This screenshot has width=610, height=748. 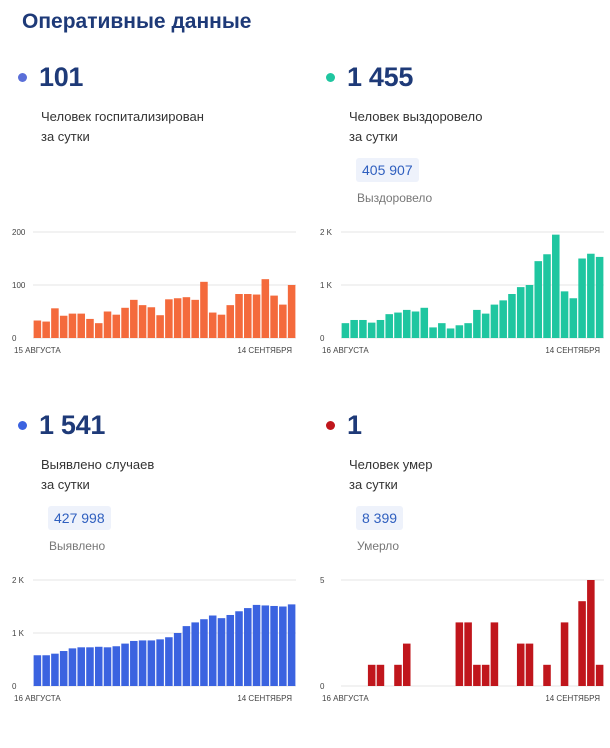 I want to click on total-badge: 427 998, so click(x=79, y=518).